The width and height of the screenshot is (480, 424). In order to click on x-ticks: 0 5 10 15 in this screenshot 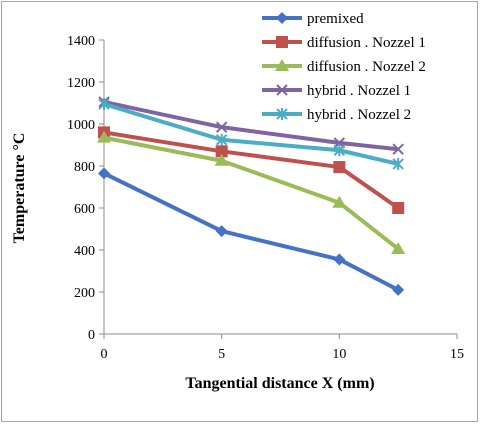, I will do `click(282, 348)`.